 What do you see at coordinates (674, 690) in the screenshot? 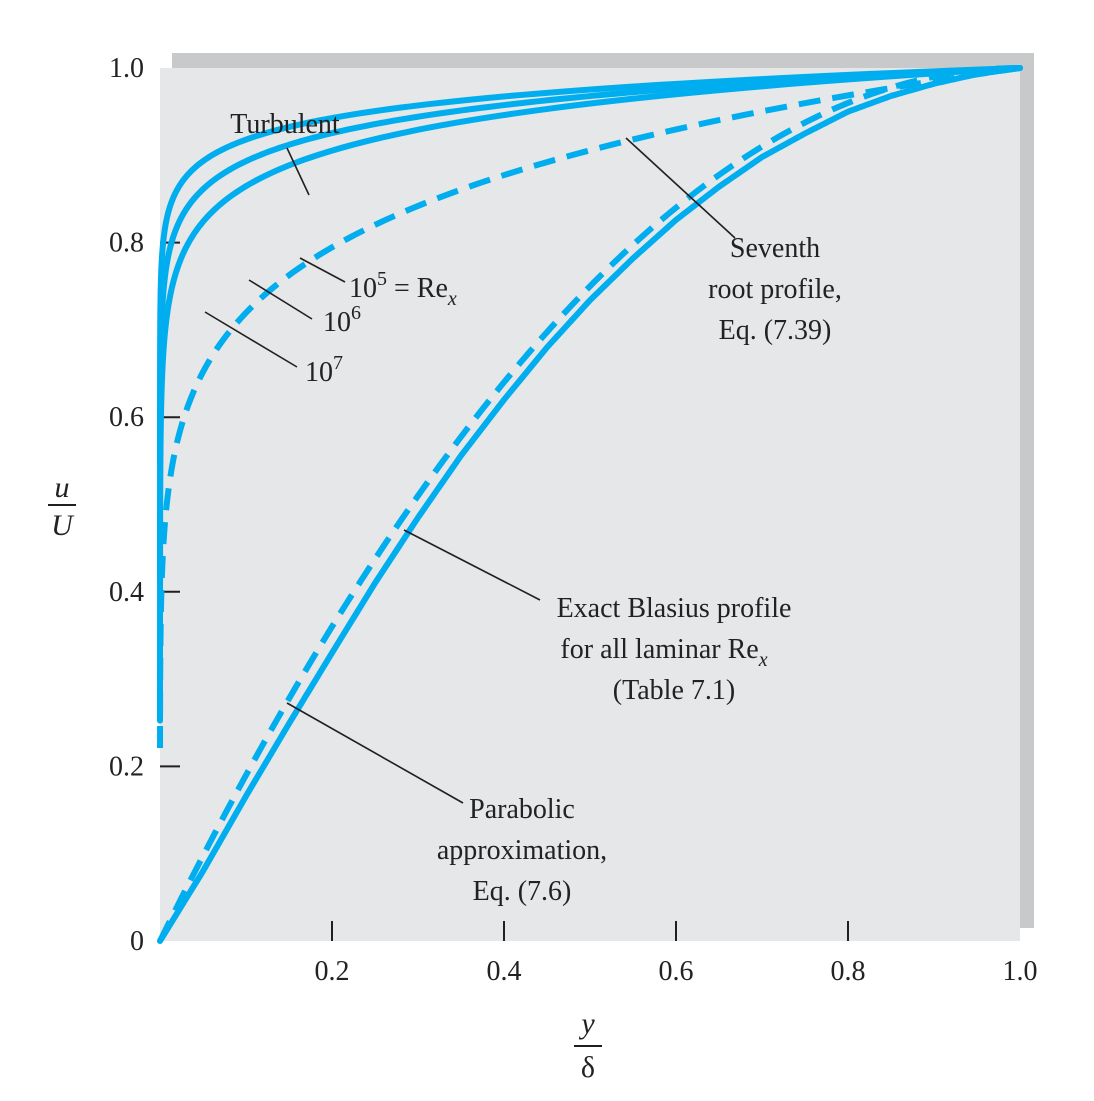
I see `annotation-blasius-line3: (Table 7.1)` at bounding box center [674, 690].